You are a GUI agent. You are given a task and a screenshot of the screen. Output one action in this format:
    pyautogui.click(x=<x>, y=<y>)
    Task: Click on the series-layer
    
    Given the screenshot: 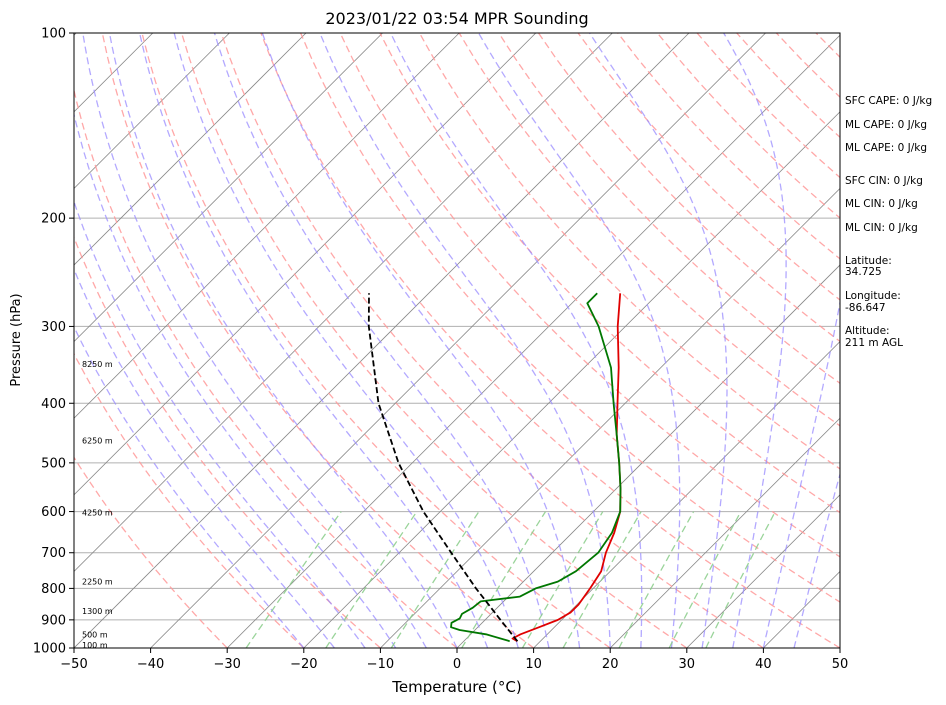 What is the action you would take?
    pyautogui.click(x=494, y=467)
    